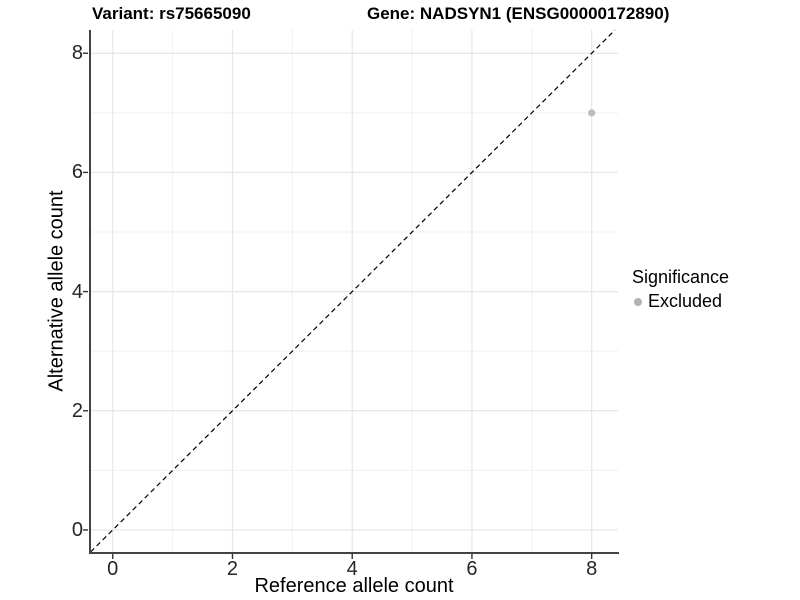  What do you see at coordinates (680, 289) in the screenshot?
I see `legend: Significance Excluded` at bounding box center [680, 289].